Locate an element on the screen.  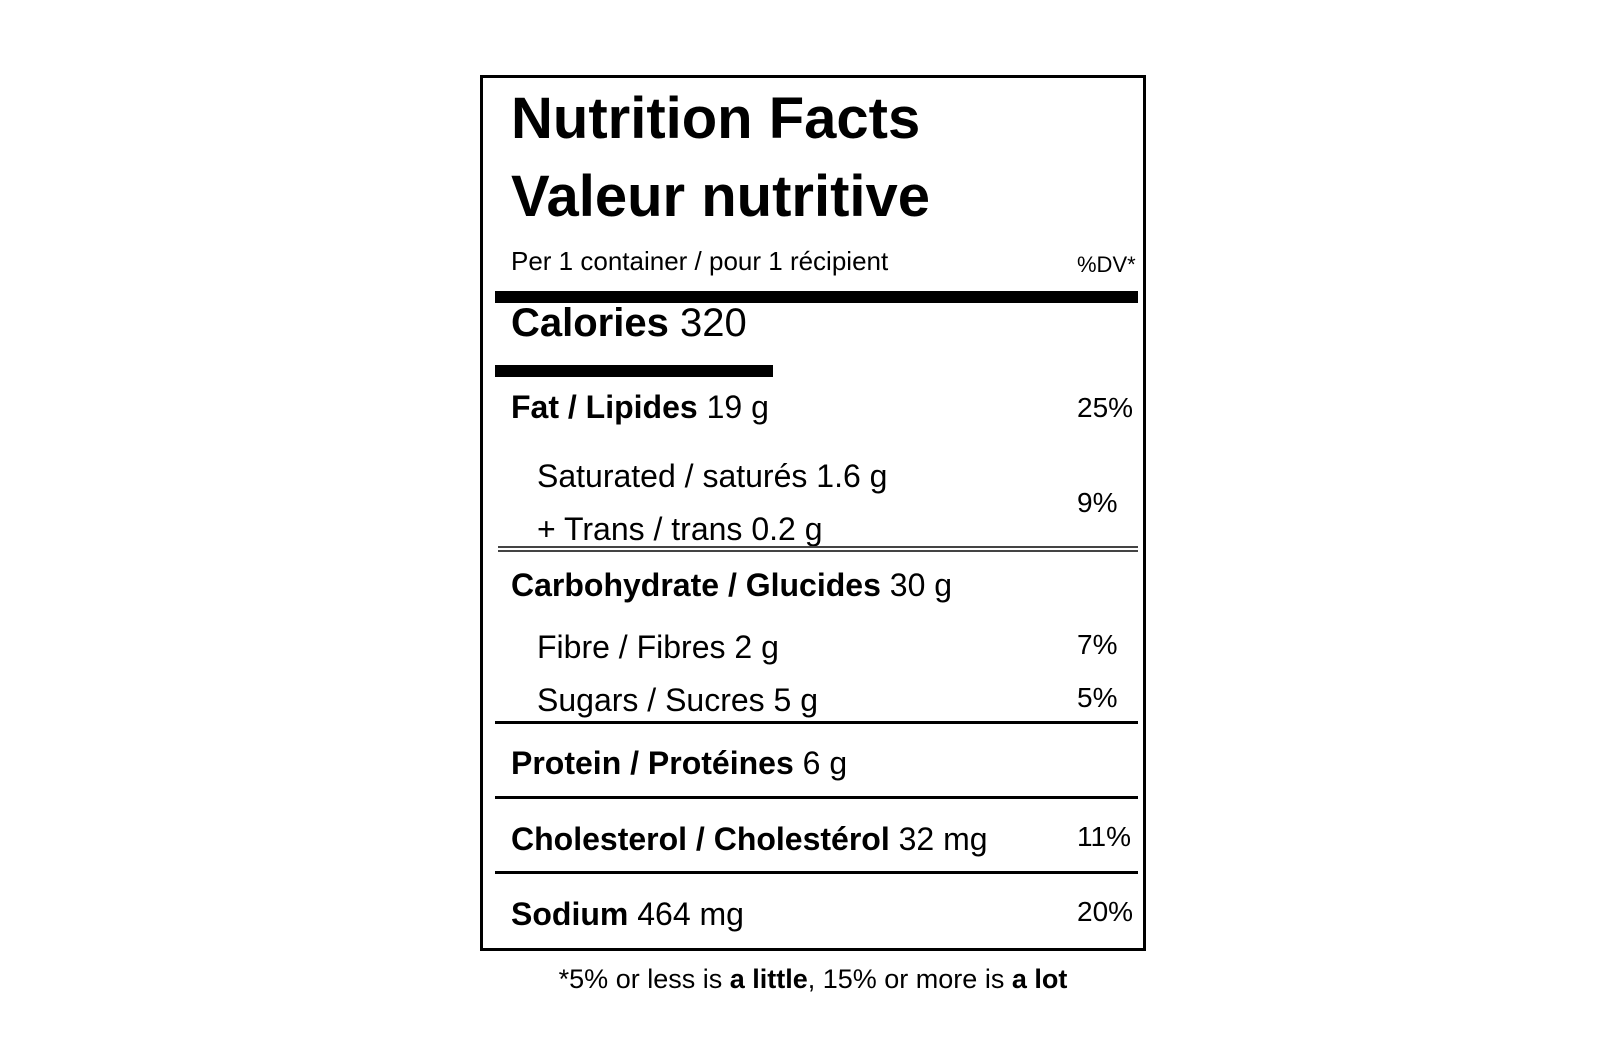
fat-dv: 25% is located at coordinates (1105, 407).